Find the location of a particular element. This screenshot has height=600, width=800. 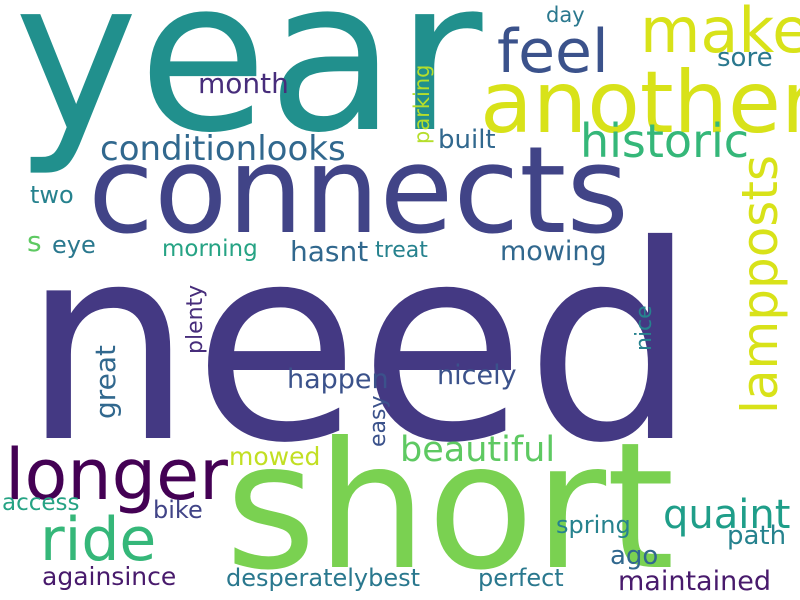

word-ride: ride is located at coordinates (98, 540).